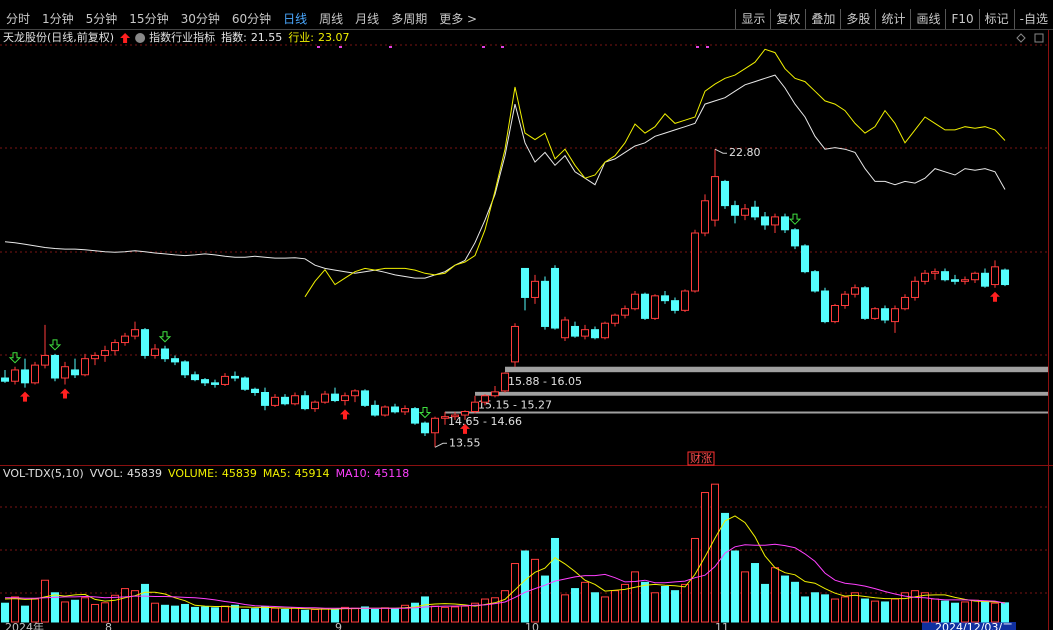  Describe the element at coordinates (752, 18) in the screenshot. I see `tool-button: 显示` at that location.